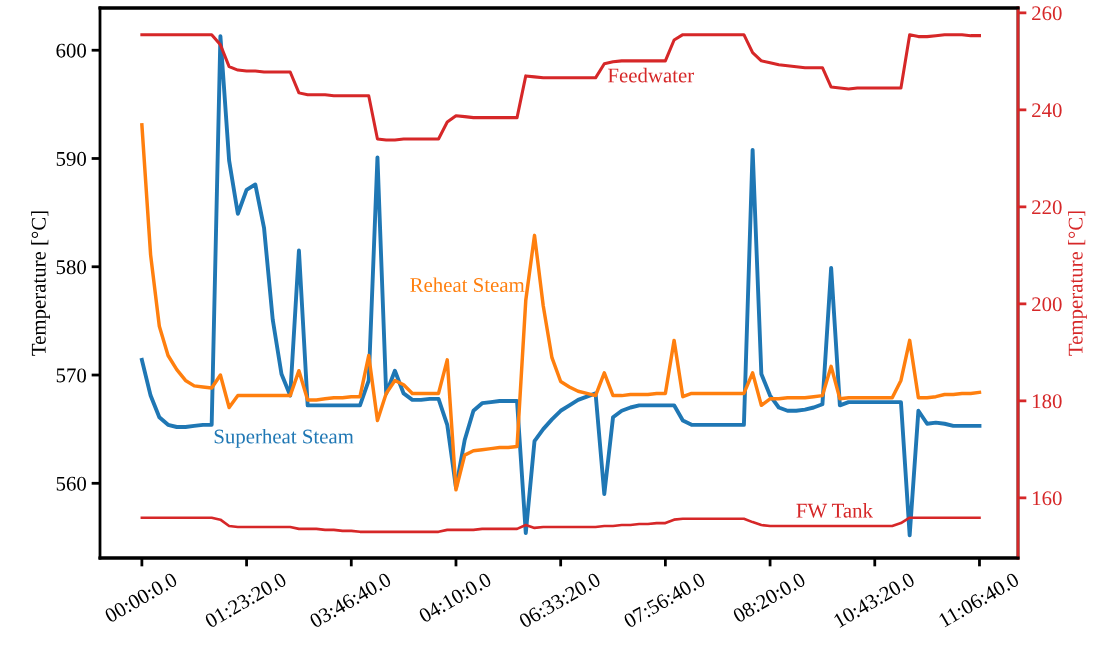 The width and height of the screenshot is (1106, 646). What do you see at coordinates (651, 75) in the screenshot?
I see `series-label: Feedwater` at bounding box center [651, 75].